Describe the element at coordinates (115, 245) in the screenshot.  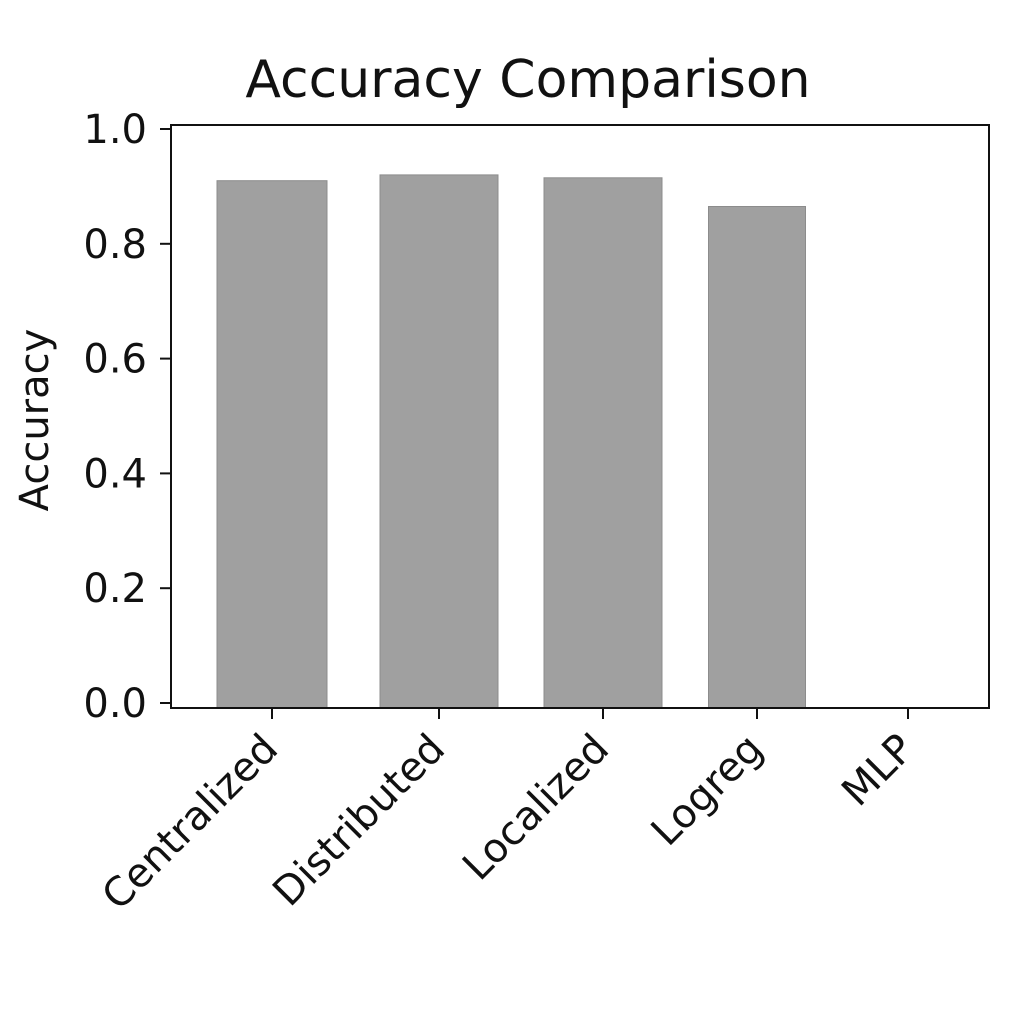
I see `y-tick-label: 0.8` at that location.